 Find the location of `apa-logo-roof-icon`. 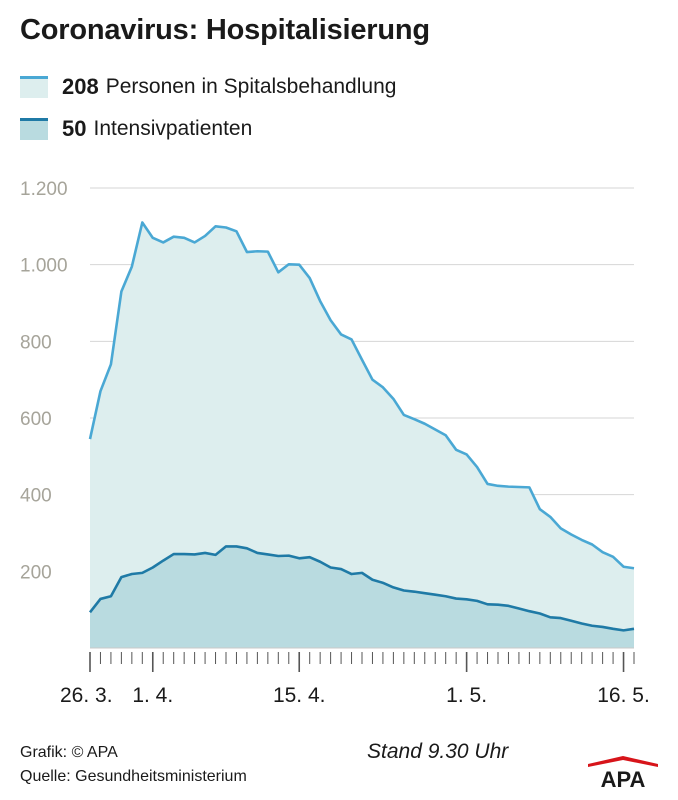

apa-logo-roof-icon is located at coordinates (623, 761).